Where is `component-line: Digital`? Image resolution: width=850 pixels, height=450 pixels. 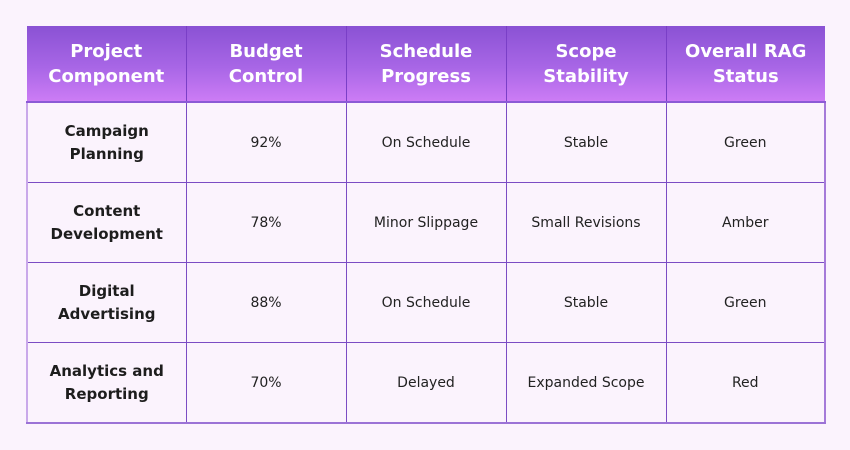 component-line: Digital is located at coordinates (106, 290).